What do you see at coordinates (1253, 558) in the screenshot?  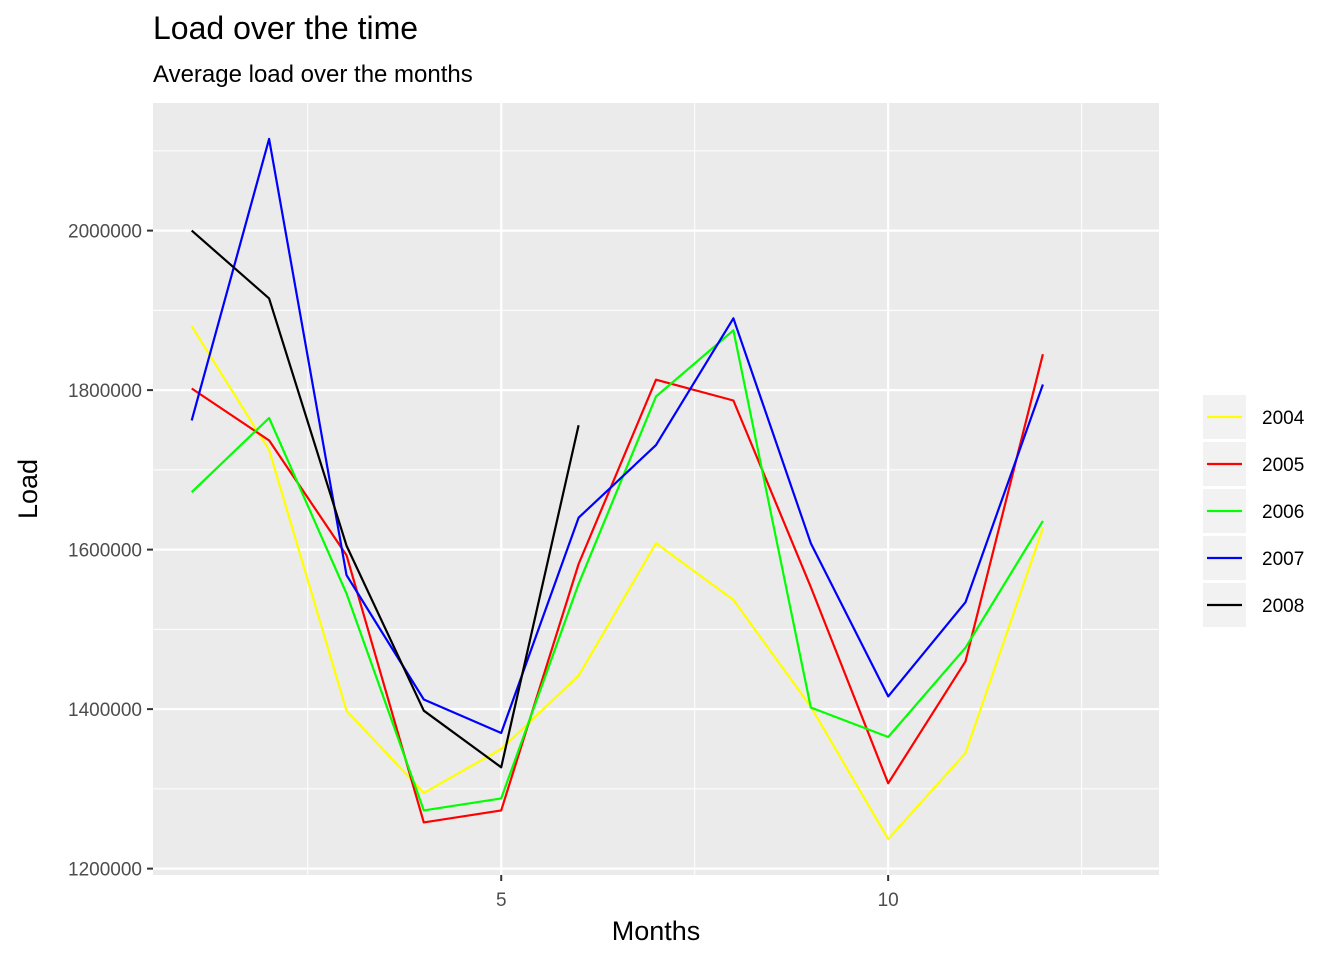 I see `legend-item-2007: 2007` at bounding box center [1253, 558].